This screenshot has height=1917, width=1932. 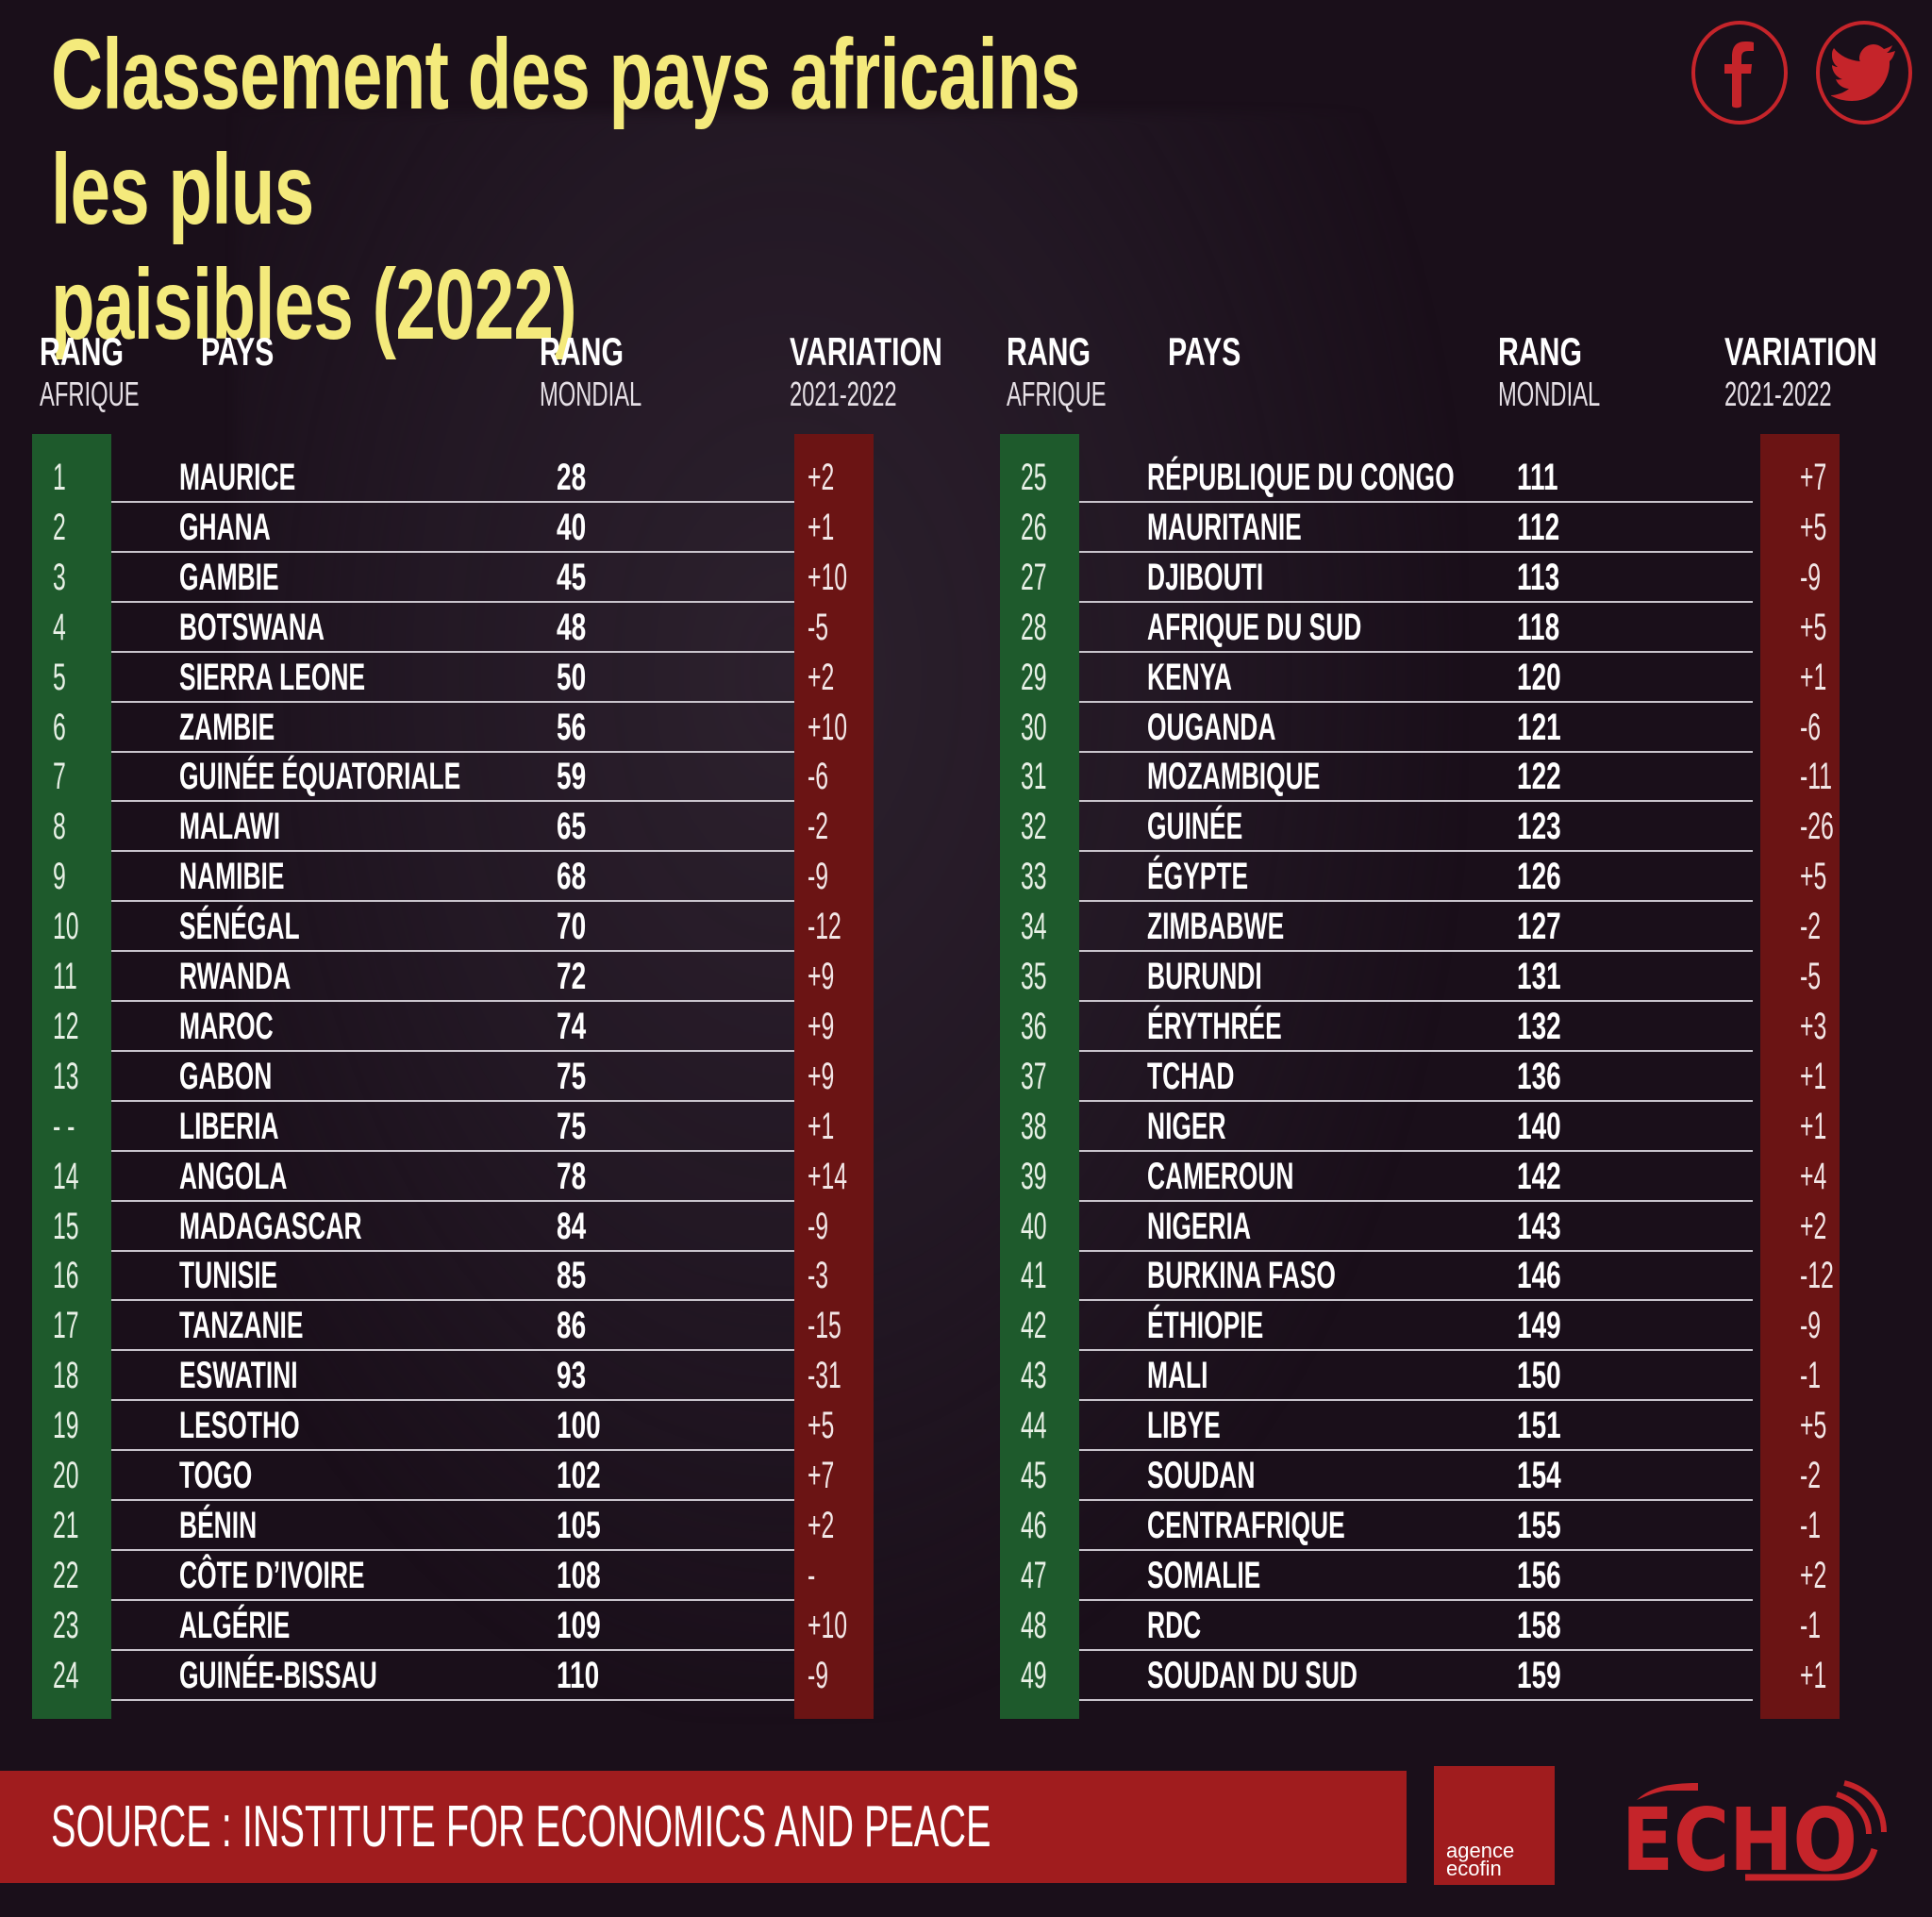 What do you see at coordinates (1539, 1226) in the screenshot?
I see `rank-world: 143` at bounding box center [1539, 1226].